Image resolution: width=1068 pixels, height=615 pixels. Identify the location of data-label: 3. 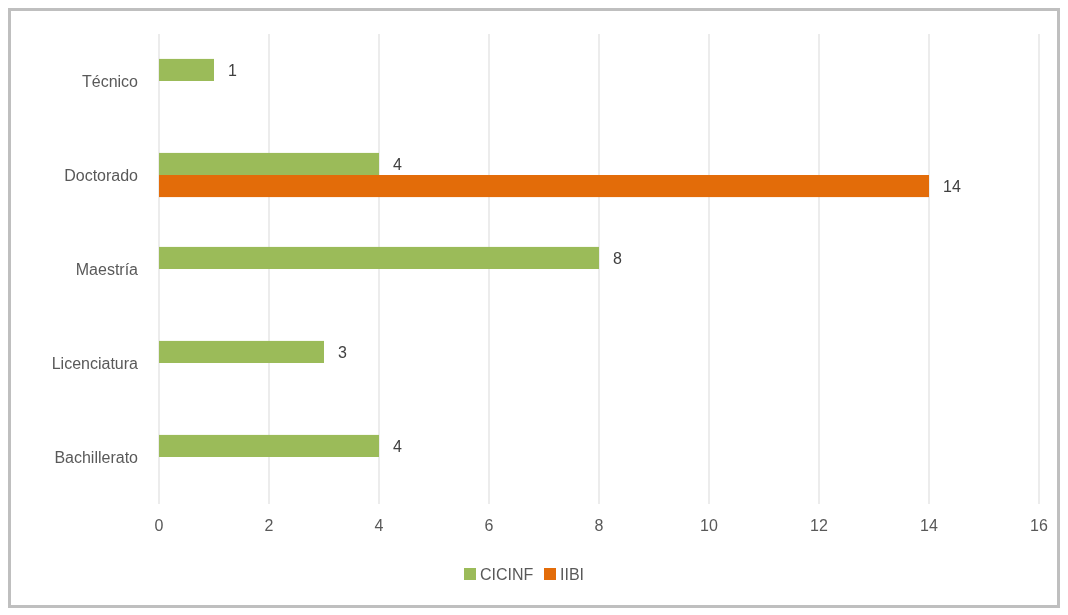
(342, 352).